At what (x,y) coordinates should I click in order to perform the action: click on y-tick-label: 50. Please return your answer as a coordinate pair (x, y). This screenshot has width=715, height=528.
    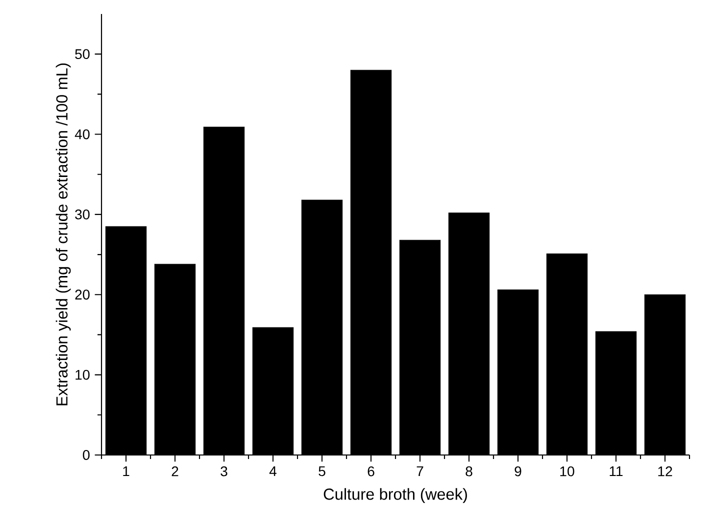
    Looking at the image, I should click on (82, 54).